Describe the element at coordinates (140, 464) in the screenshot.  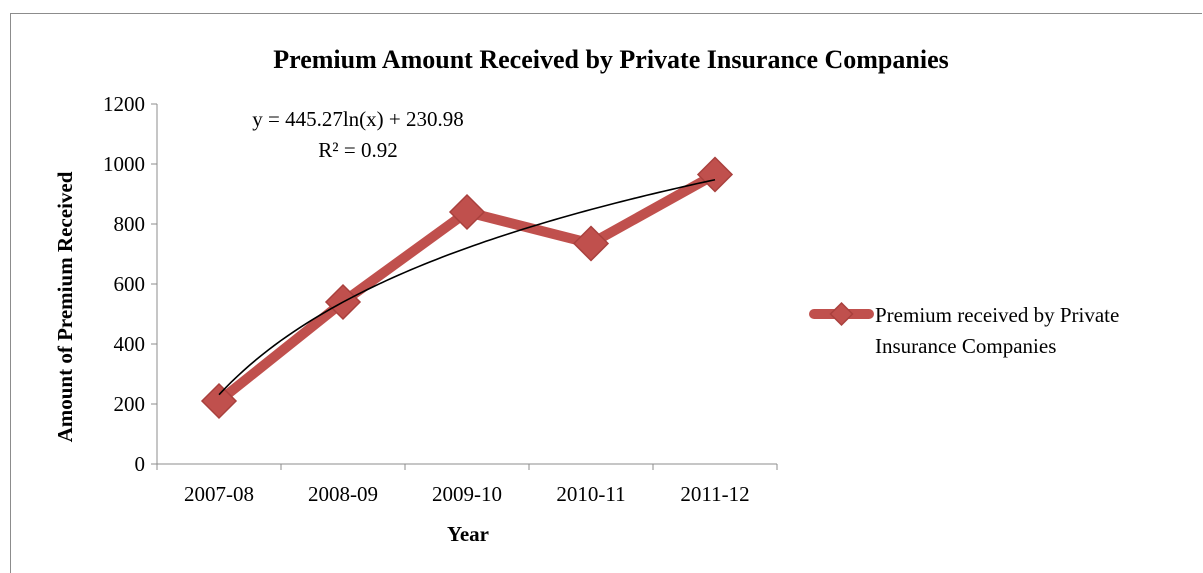
I see `y-tick-label: 0` at that location.